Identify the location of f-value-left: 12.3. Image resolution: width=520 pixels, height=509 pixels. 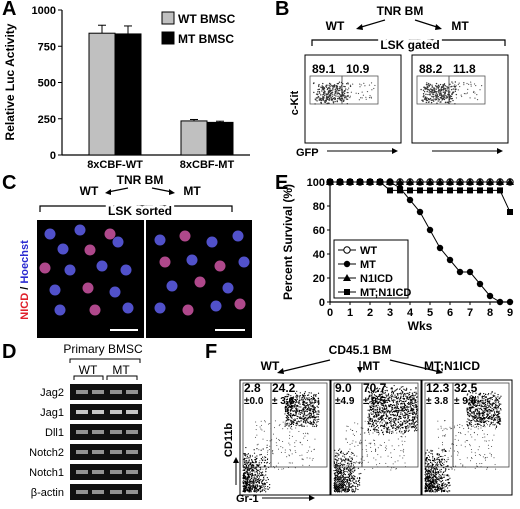
(438, 388).